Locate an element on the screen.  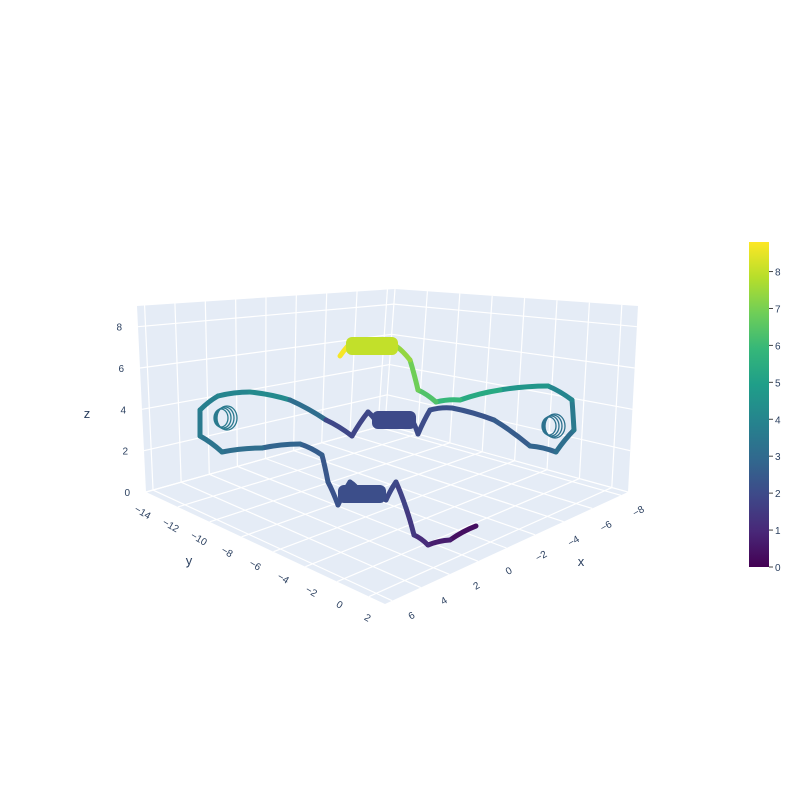
colorbar: 0 1 2 3 4 5 6 7 8 is located at coordinates (765, 408).